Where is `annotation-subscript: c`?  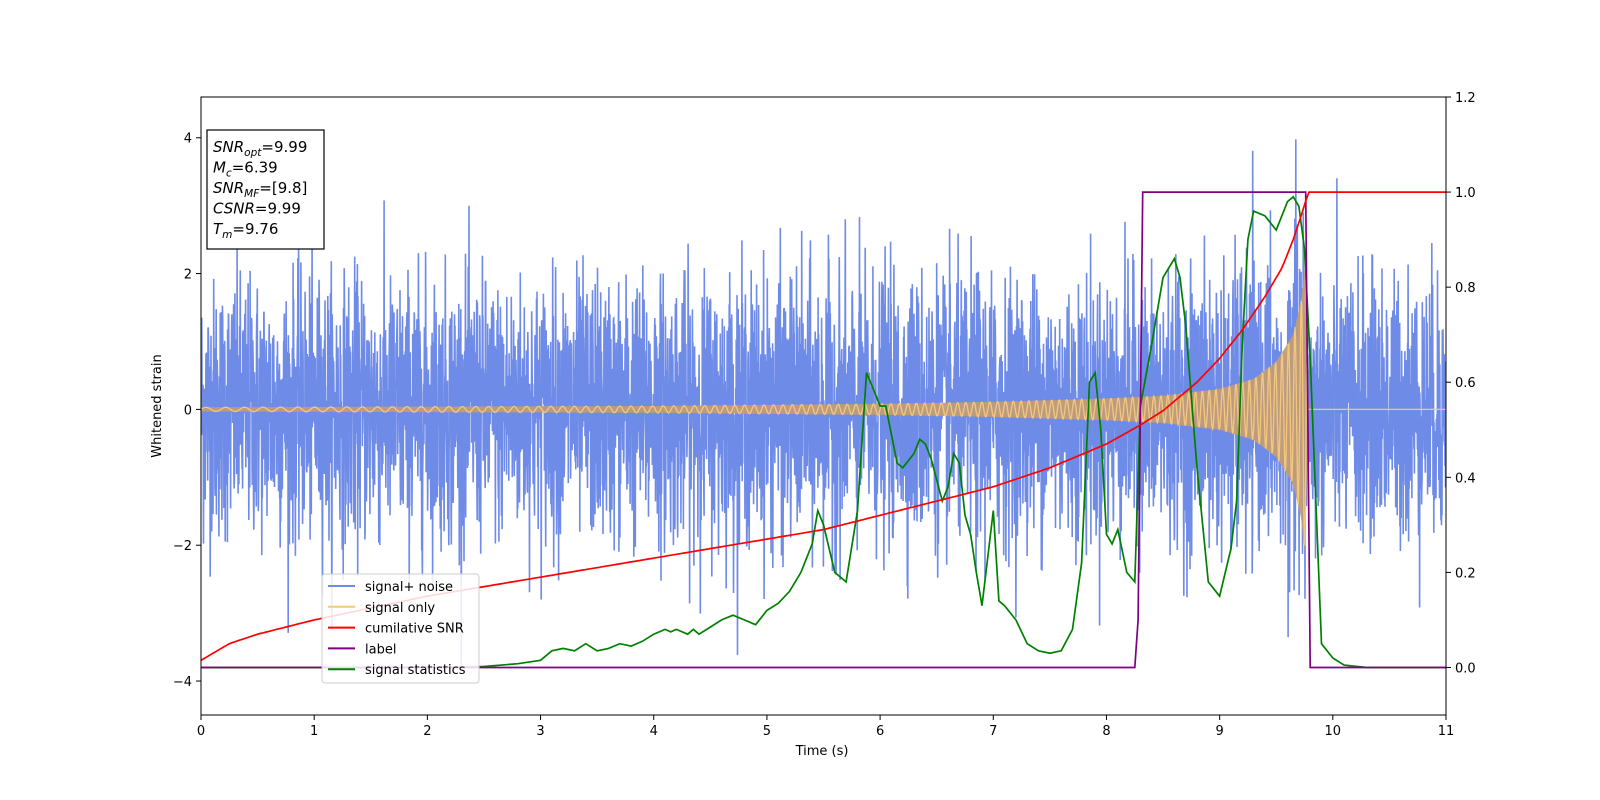
annotation-subscript: c is located at coordinates (229, 174).